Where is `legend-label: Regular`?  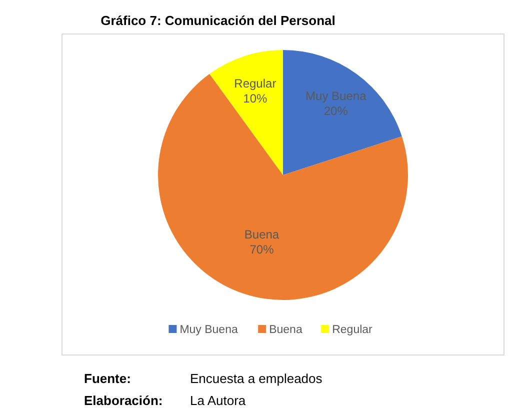
legend-label: Regular is located at coordinates (352, 330).